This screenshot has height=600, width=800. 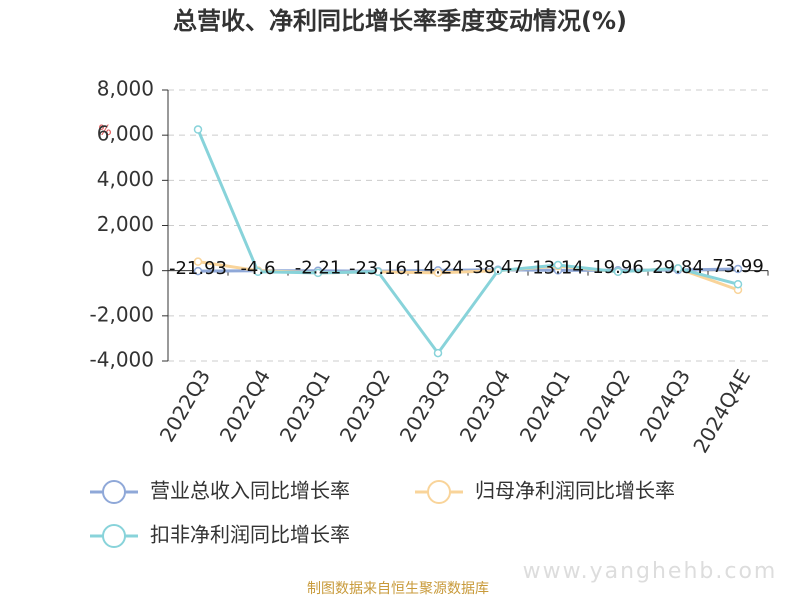 I want to click on y-tick-label: 4,000, so click(x=125, y=179).